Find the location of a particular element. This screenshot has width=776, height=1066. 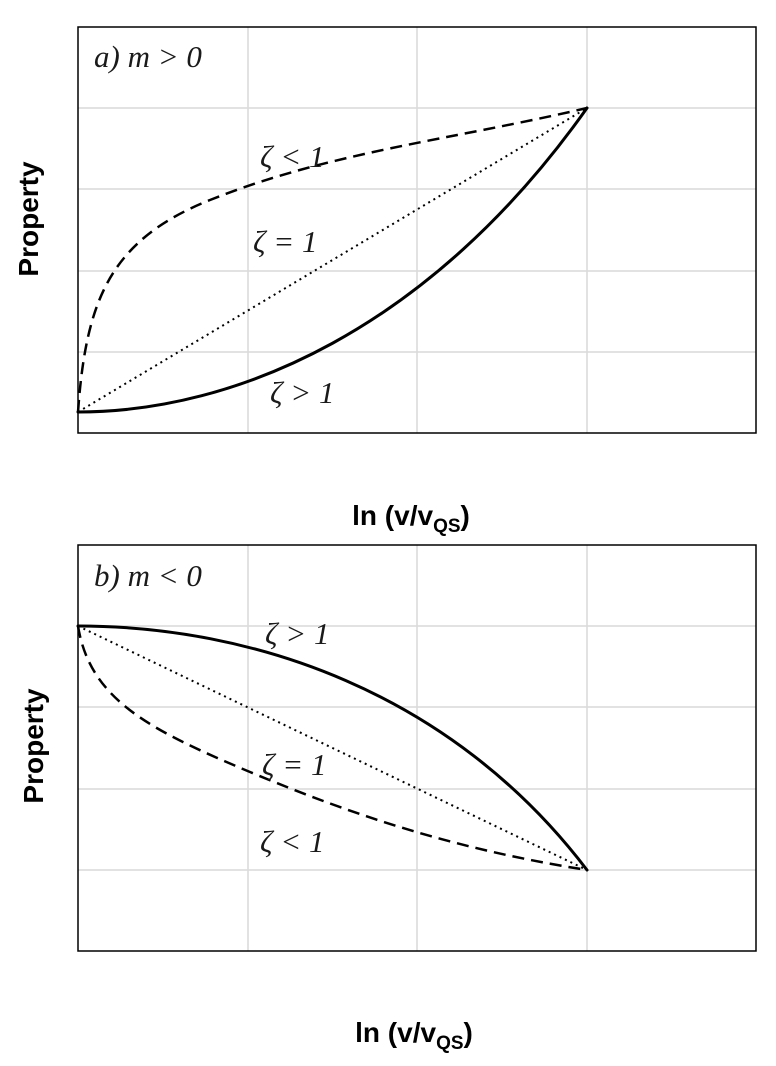

panel-b-x-axis-title-main: ln (v/v is located at coordinates (395, 1032).